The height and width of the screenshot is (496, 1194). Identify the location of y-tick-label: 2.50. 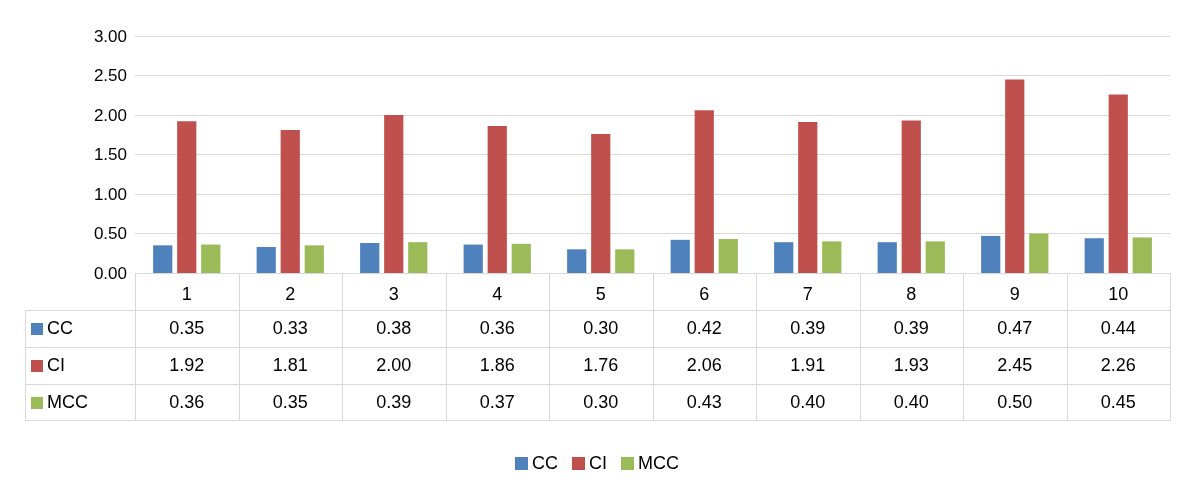
(110, 75).